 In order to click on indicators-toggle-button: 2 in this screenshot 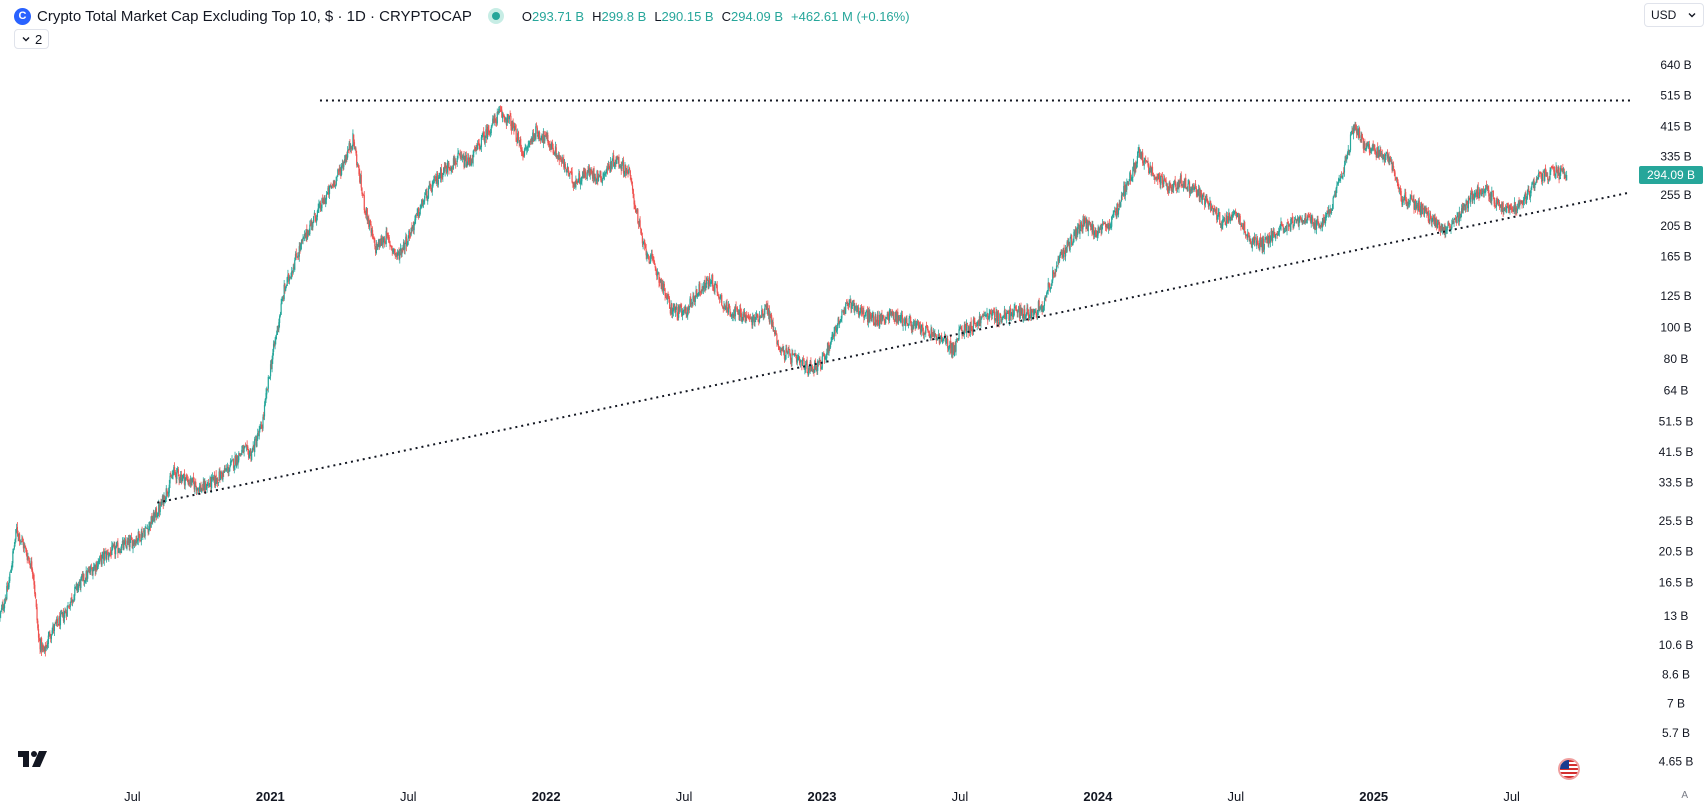, I will do `click(32, 39)`.